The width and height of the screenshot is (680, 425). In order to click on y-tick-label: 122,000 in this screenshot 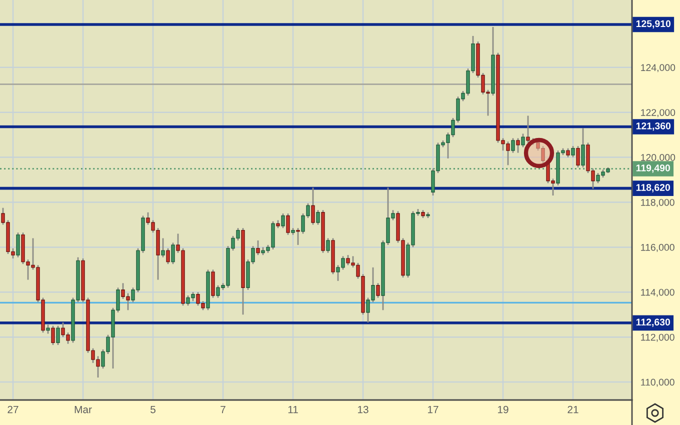, I will do `click(658, 113)`.